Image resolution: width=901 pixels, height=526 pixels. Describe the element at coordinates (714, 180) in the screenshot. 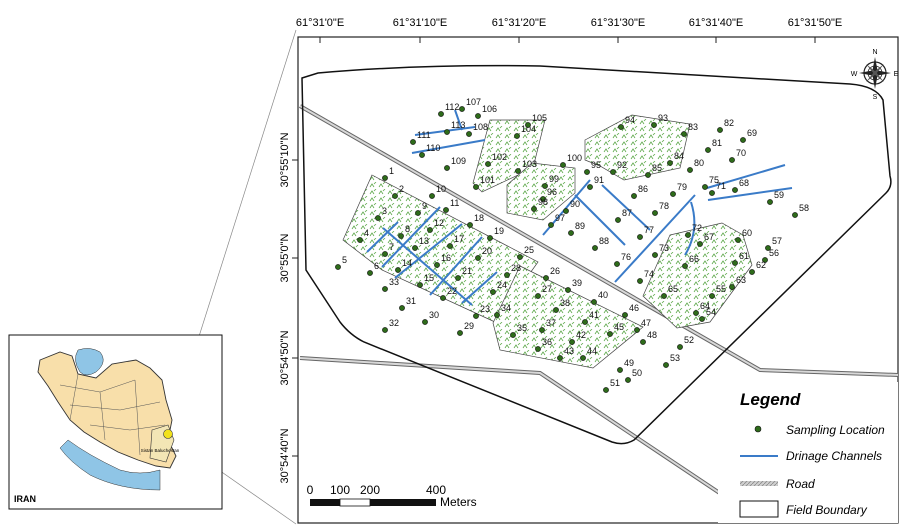

I see `sampling-point-label: 75` at that location.